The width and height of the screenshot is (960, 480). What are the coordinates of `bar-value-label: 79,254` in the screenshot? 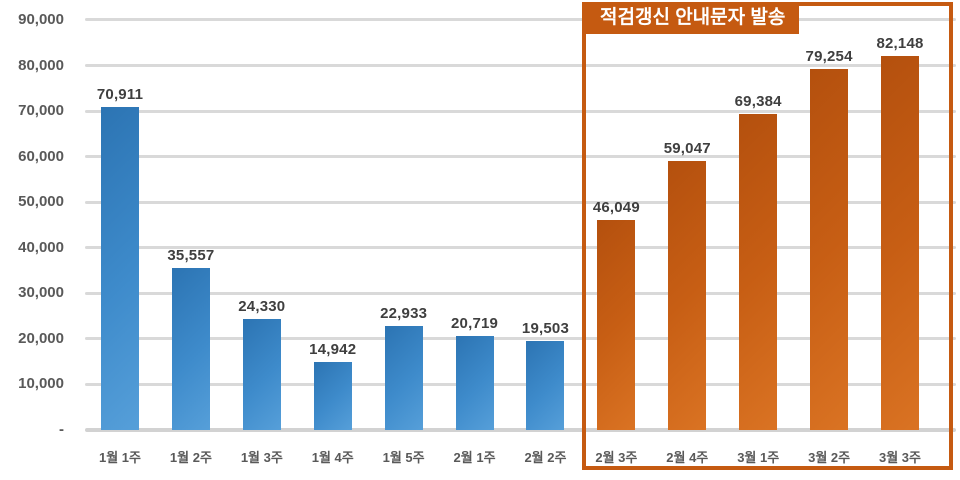 It's located at (829, 56).